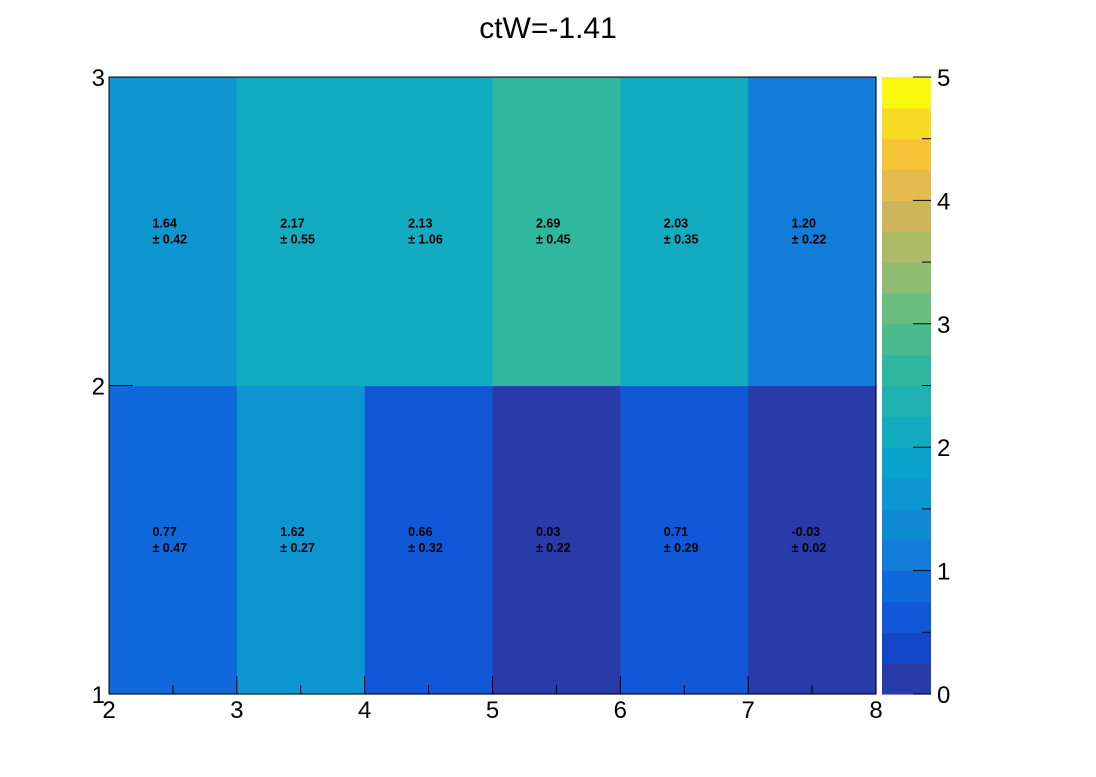 The image size is (1096, 777). I want to click on colorbar-tick-label: 5, so click(943, 78).